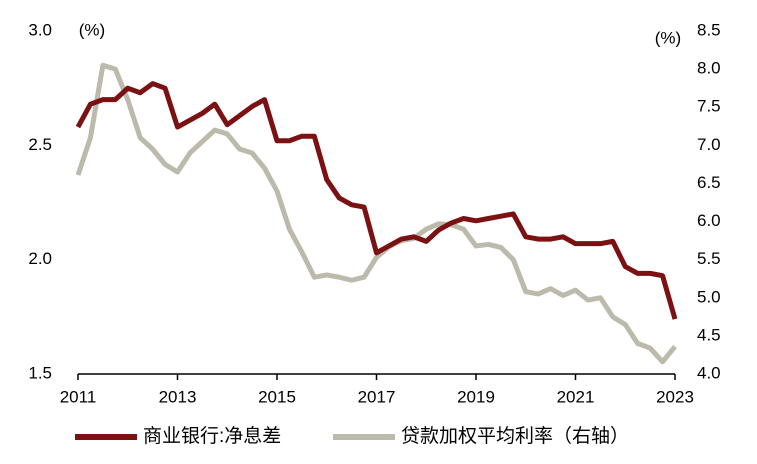  What do you see at coordinates (40, 144) in the screenshot?
I see `y-tick-label: 2.5` at bounding box center [40, 144].